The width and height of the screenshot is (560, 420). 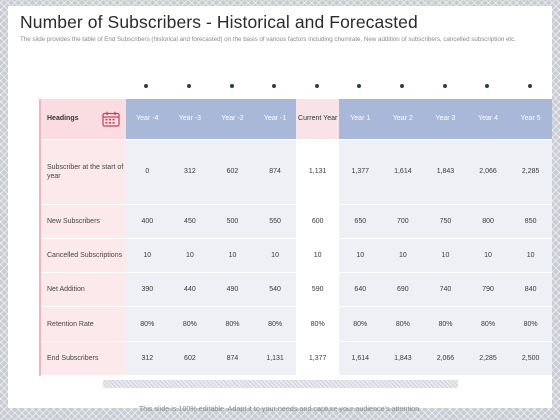 I want to click on col-header-current: Current Year, so click(x=317, y=119).